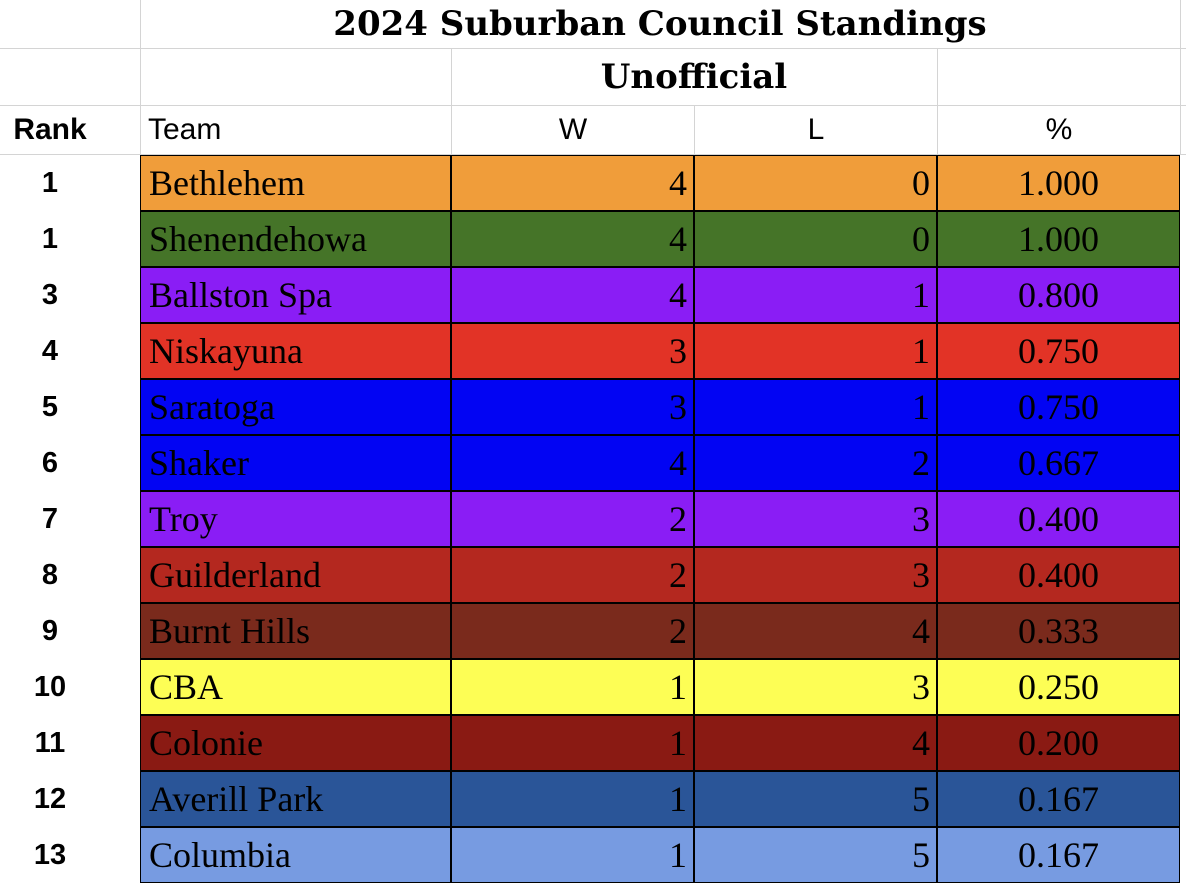 The height and width of the screenshot is (888, 1186). I want to click on header-wins: W, so click(573, 129).